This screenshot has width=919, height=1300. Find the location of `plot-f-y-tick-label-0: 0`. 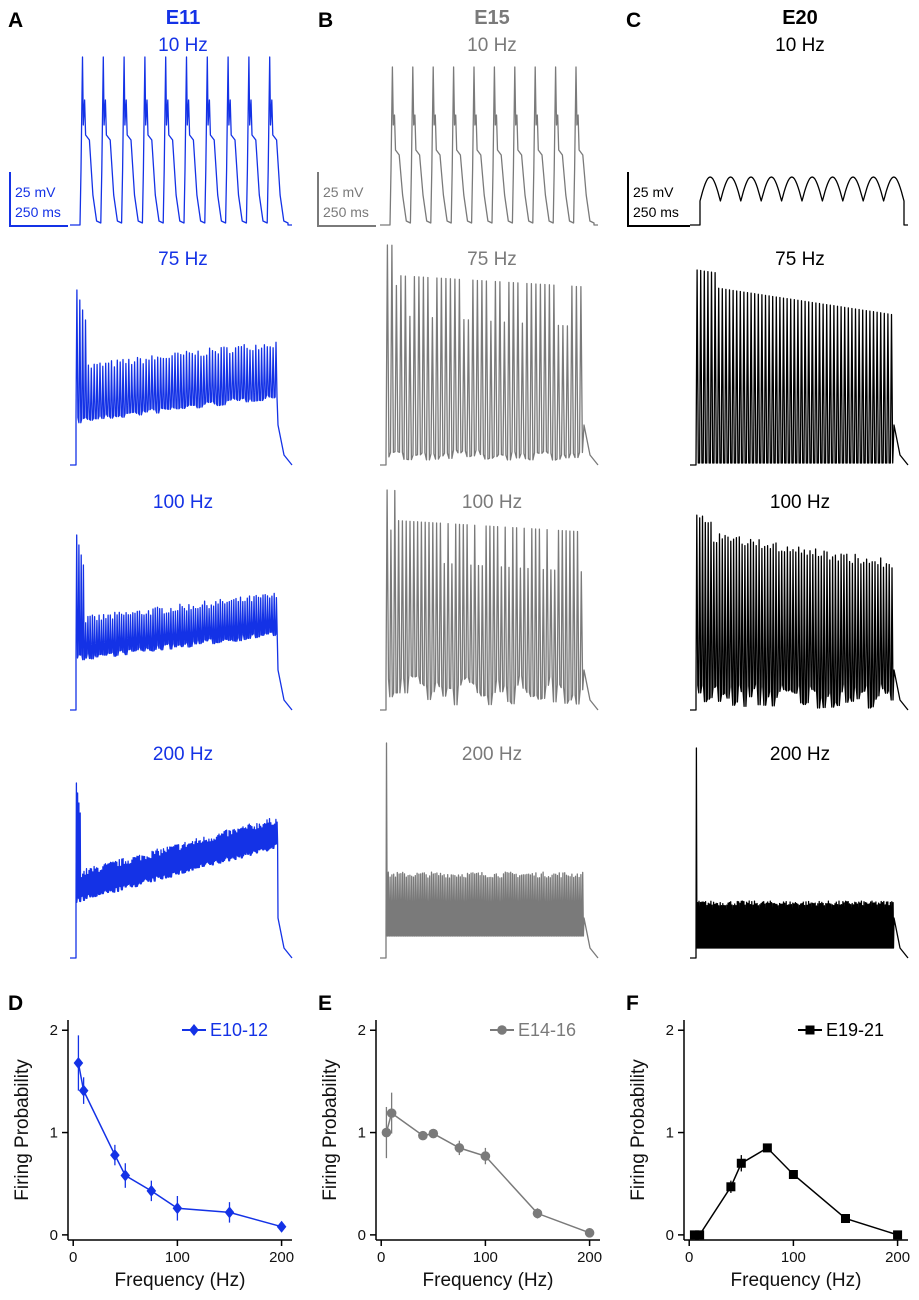

plot-f-y-tick-label-0: 0 is located at coordinates (670, 1235).